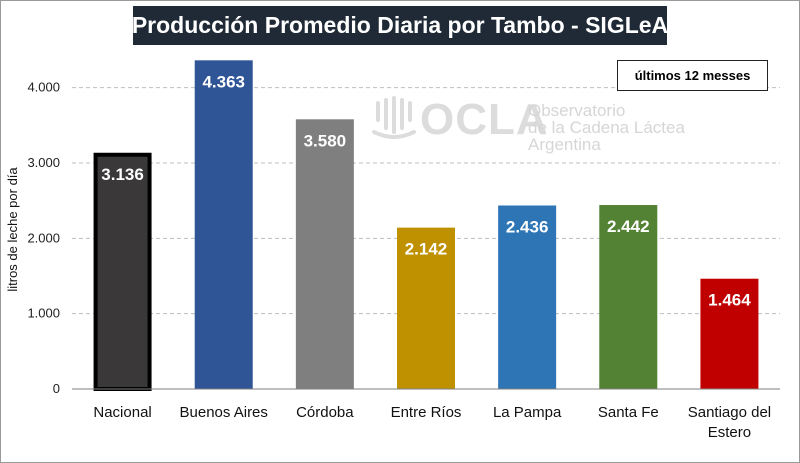 The image size is (800, 463). Describe the element at coordinates (729, 412) in the screenshot. I see `x-tick-label: Santiago del` at that location.